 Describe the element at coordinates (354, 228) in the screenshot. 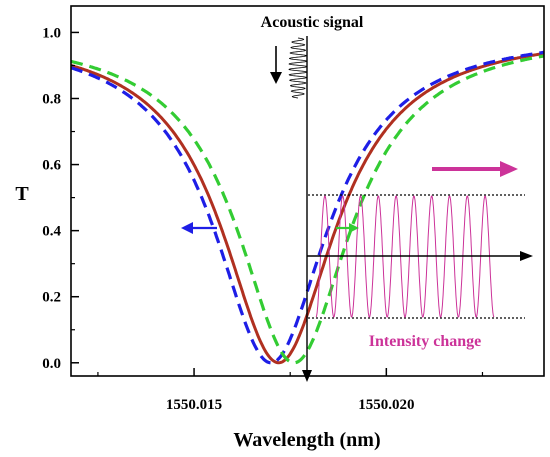

I see `green-arrow-head` at that location.